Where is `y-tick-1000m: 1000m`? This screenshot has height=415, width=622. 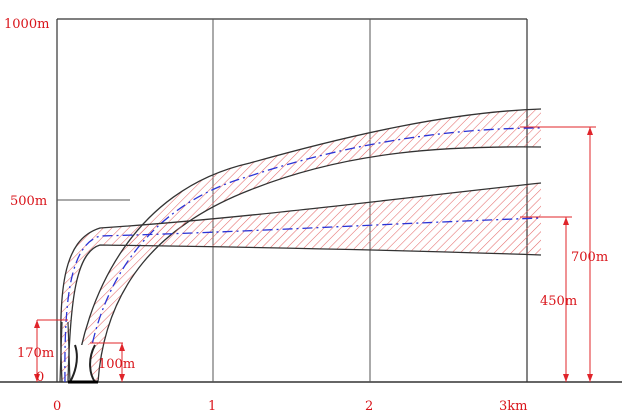 y-tick-1000m: 1000m is located at coordinates (26, 24).